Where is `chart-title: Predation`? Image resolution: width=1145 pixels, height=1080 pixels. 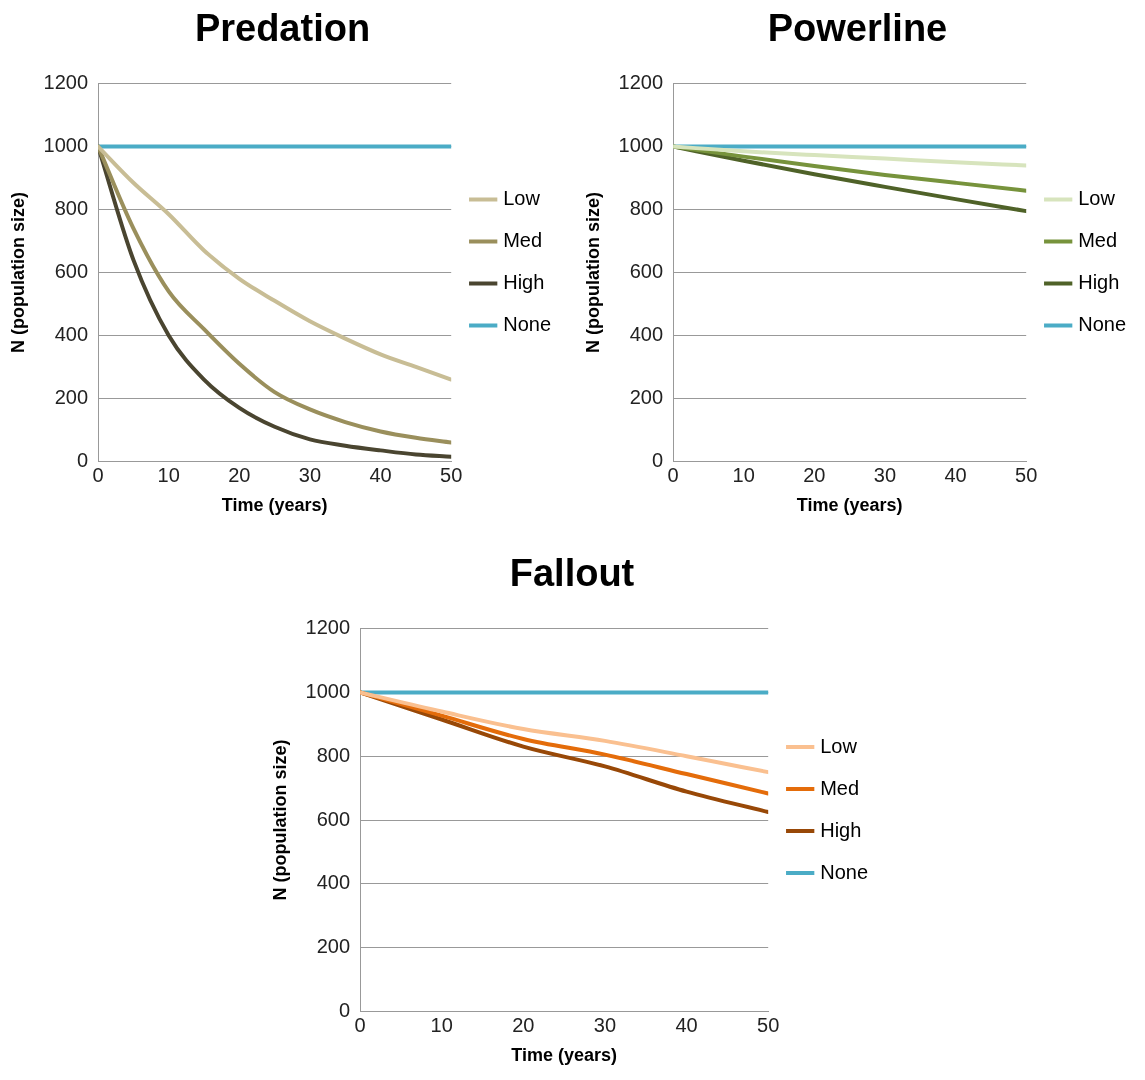
chart-title: Predation is located at coordinates (282, 28).